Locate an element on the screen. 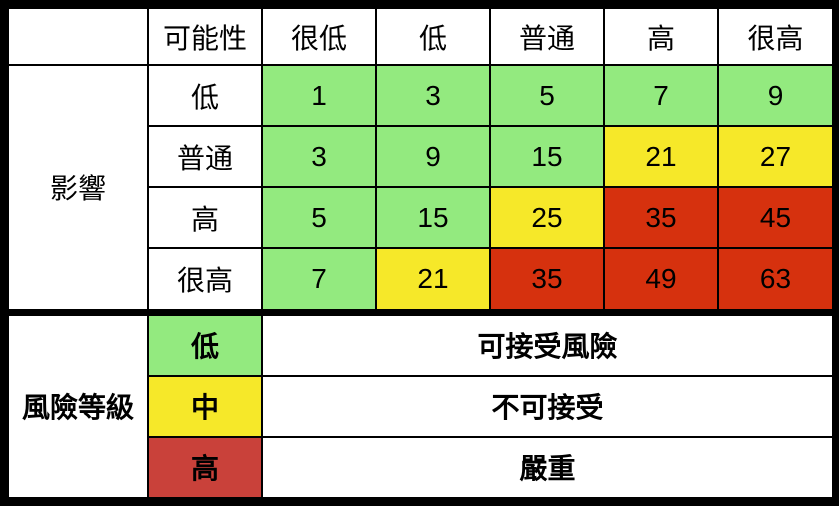  matrix-row-1: 普通 3 9 15 21 27 is located at coordinates (421, 157).